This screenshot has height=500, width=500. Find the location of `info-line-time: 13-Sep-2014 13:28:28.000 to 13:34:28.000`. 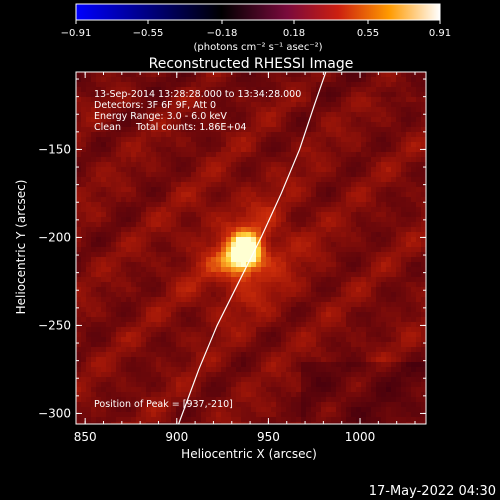

info-line-time: 13-Sep-2014 13:28:28.000 to 13:34:28.000 is located at coordinates (197, 94).